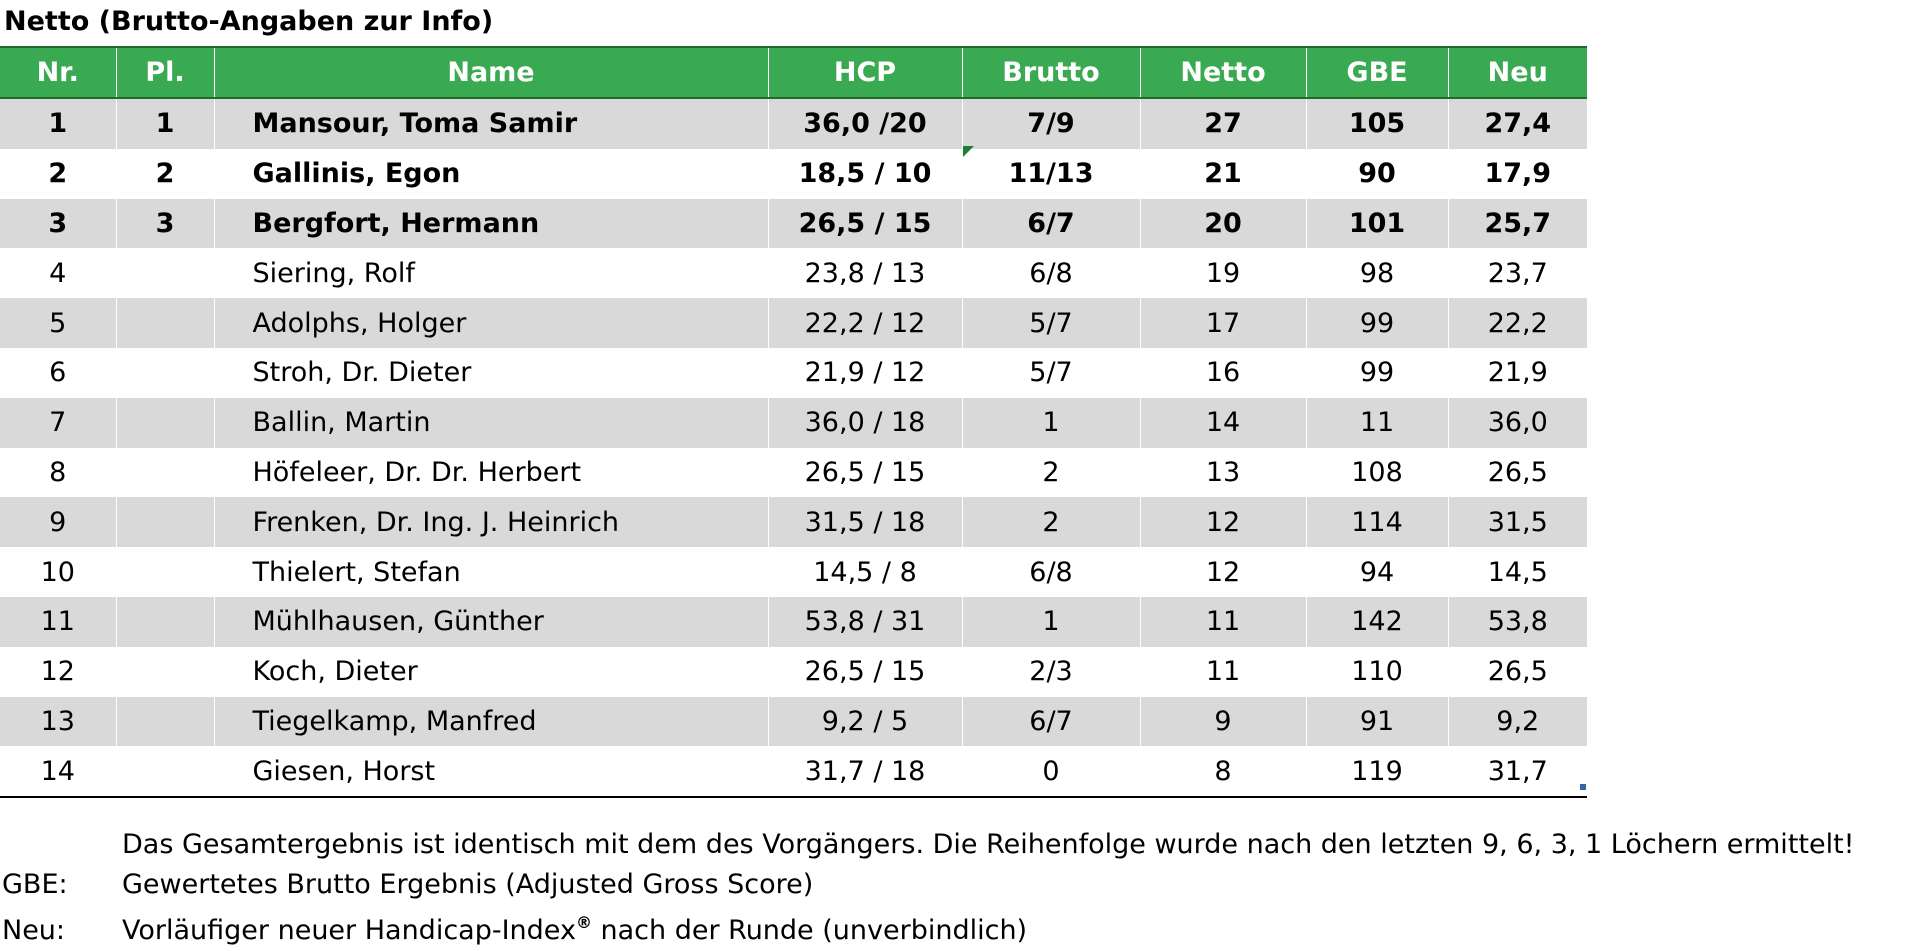 The height and width of the screenshot is (951, 1920). Describe the element at coordinates (490, 772) in the screenshot. I see `cell-name: Giesen, Horst` at that location.